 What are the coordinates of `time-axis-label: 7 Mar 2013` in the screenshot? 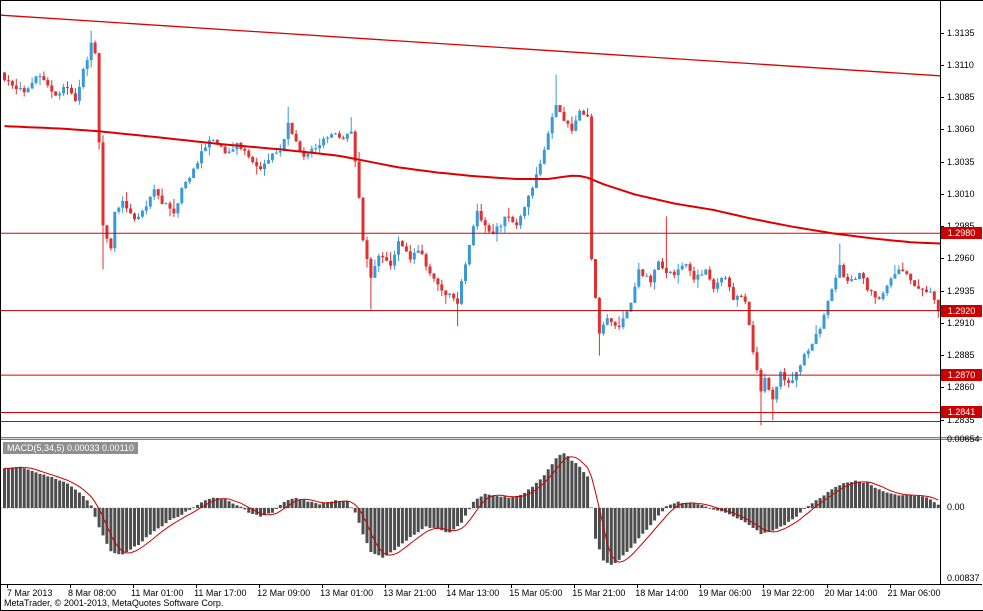 It's located at (29, 593).